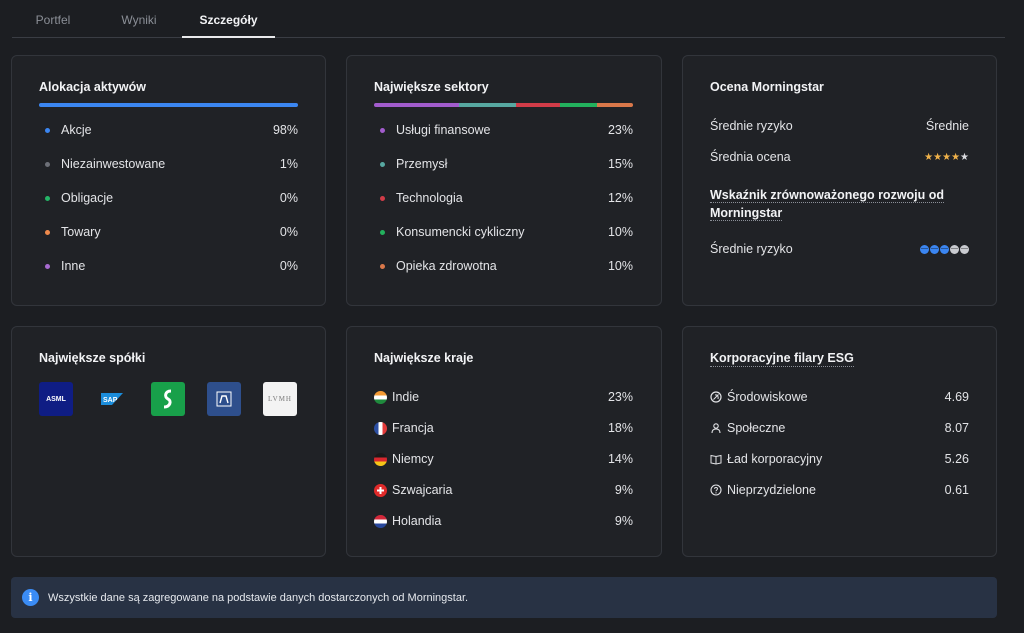 The height and width of the screenshot is (633, 1024). I want to click on list-item: Technologia 12%, so click(503, 198).